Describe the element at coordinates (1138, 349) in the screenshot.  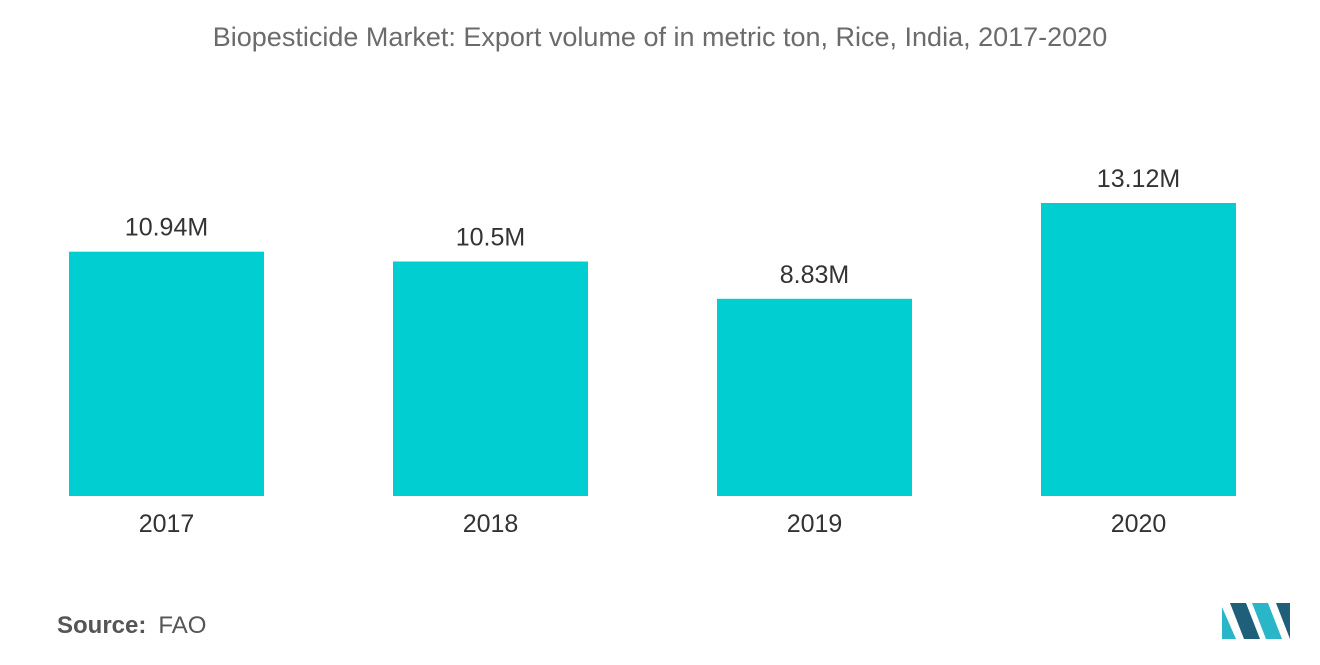
I see `bar-2020` at that location.